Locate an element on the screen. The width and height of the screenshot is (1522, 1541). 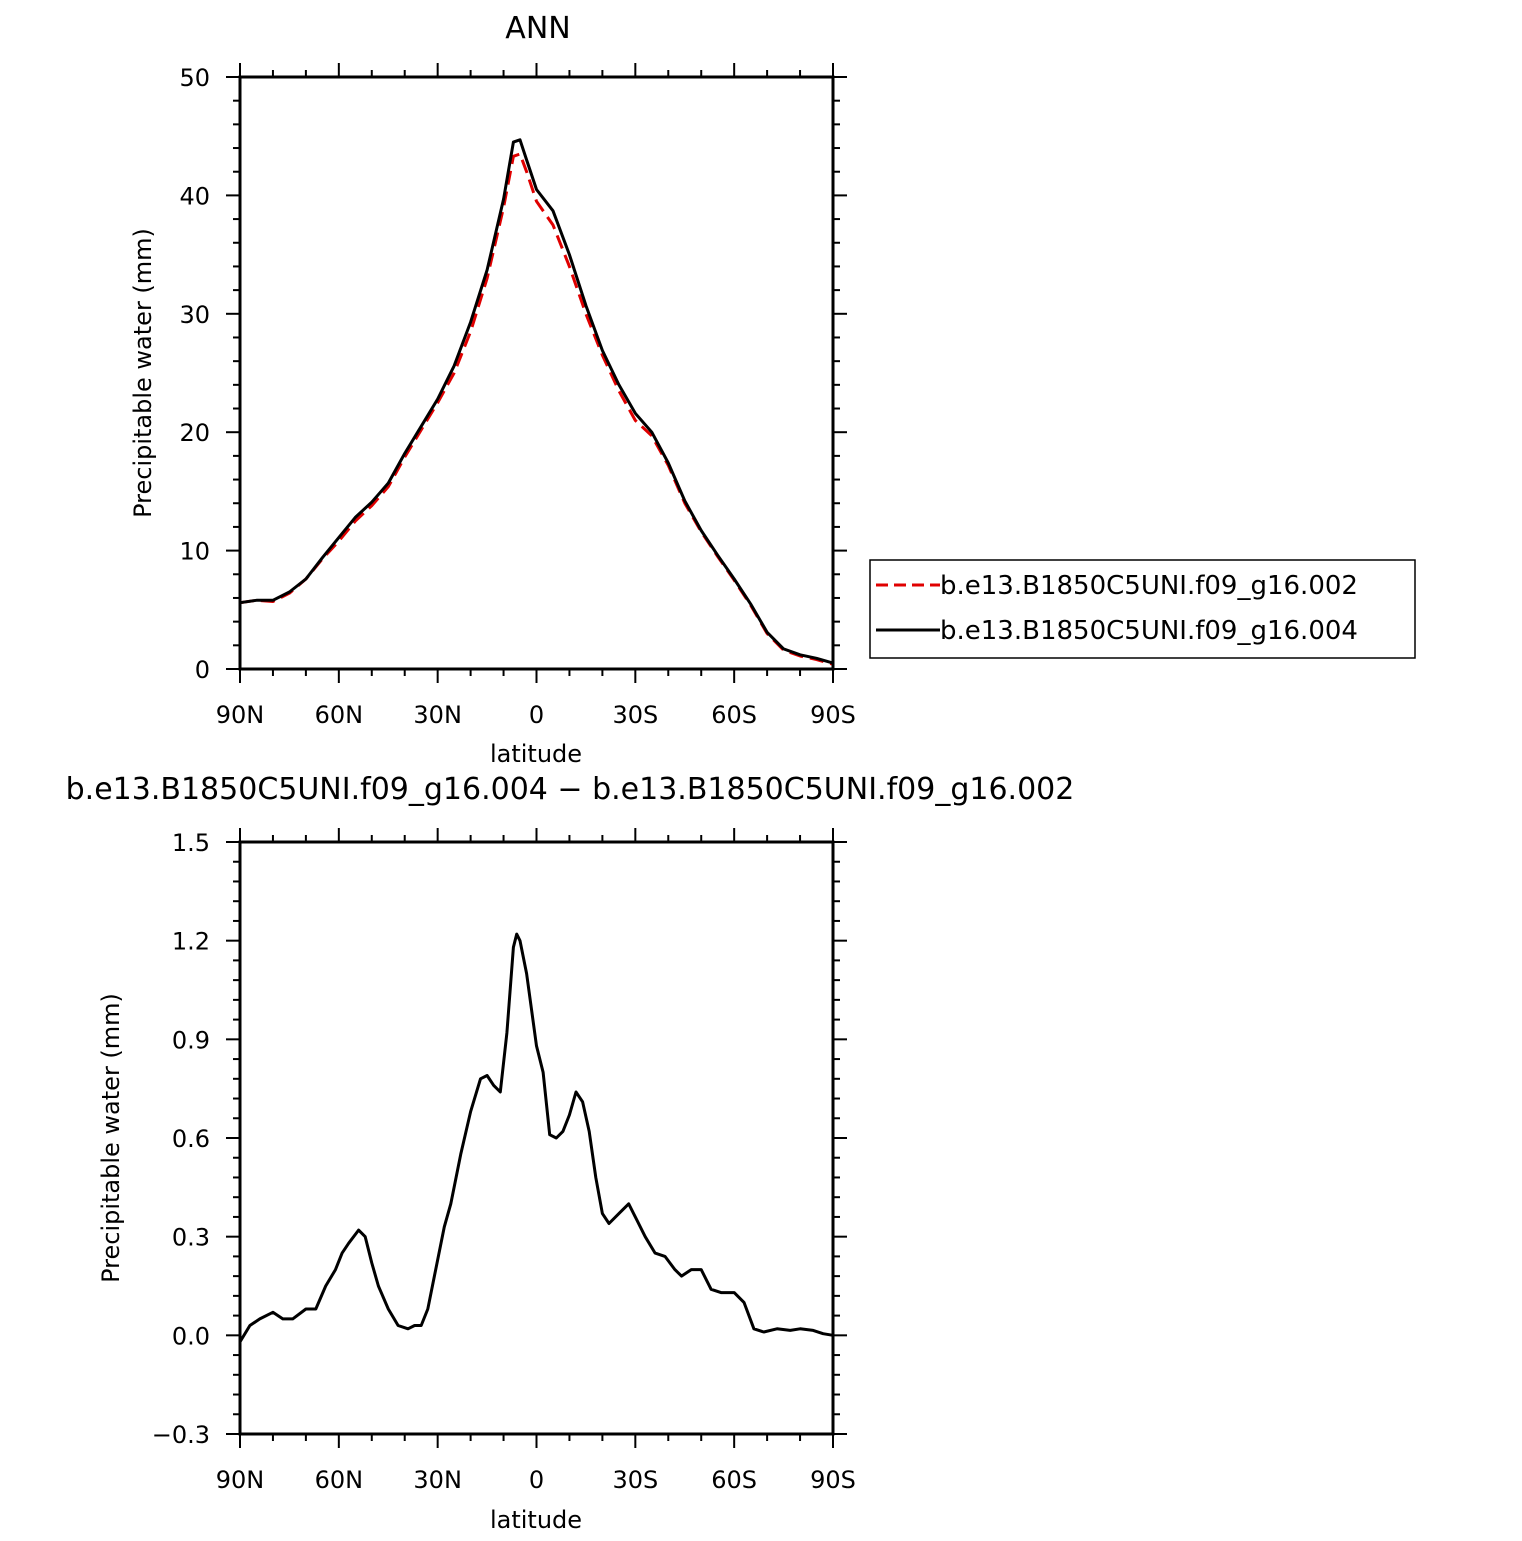
y-tick-label: 50 is located at coordinates (194, 78).